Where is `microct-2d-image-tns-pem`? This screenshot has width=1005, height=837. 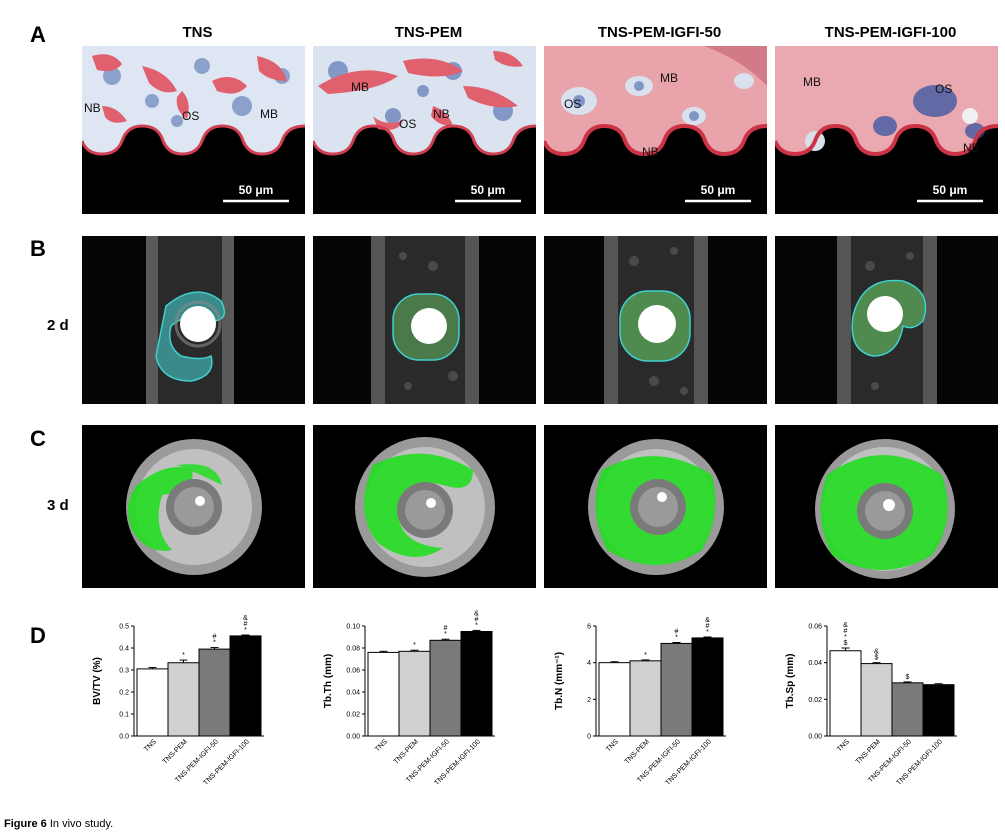 microct-2d-image-tns-pem is located at coordinates (424, 320).